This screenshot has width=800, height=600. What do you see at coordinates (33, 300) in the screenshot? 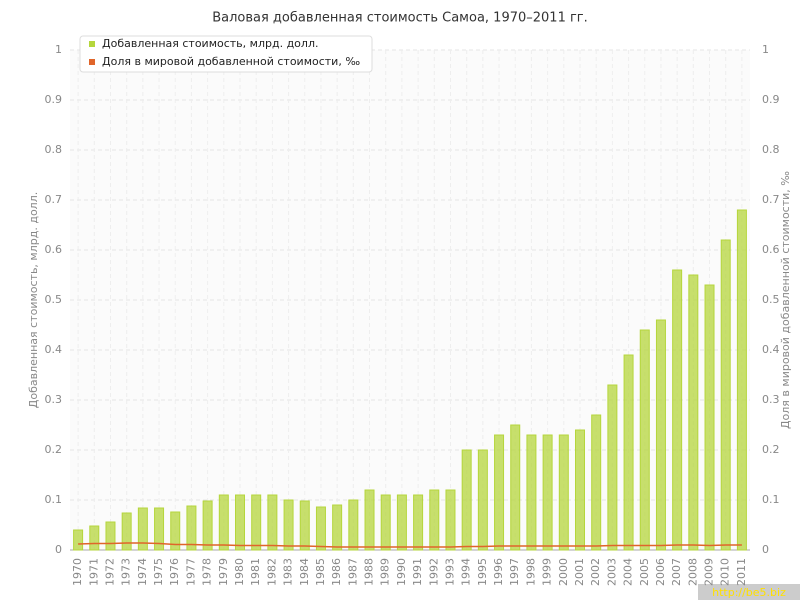
I see `y-axis-title: Добавленная стоимость, млрд. долл.` at bounding box center [33, 300].